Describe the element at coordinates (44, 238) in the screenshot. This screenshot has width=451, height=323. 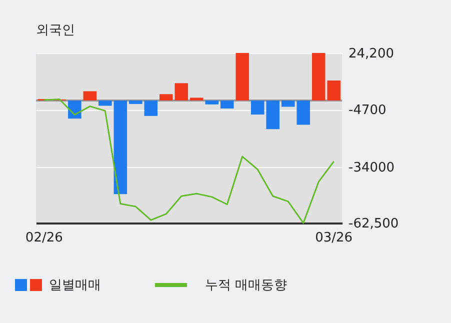
I see `x-tick-label: 02/26` at that location.